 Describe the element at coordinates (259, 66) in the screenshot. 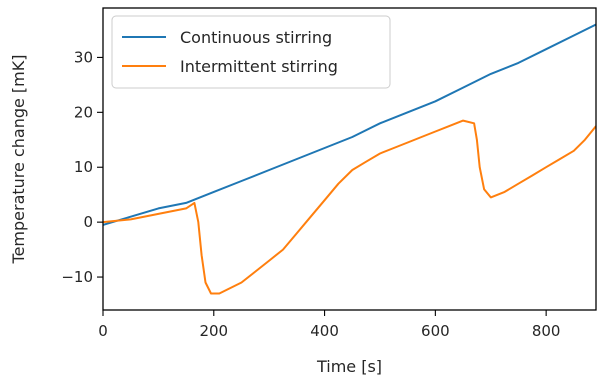

I see `legend-label-2: Intermittent stirring` at that location.